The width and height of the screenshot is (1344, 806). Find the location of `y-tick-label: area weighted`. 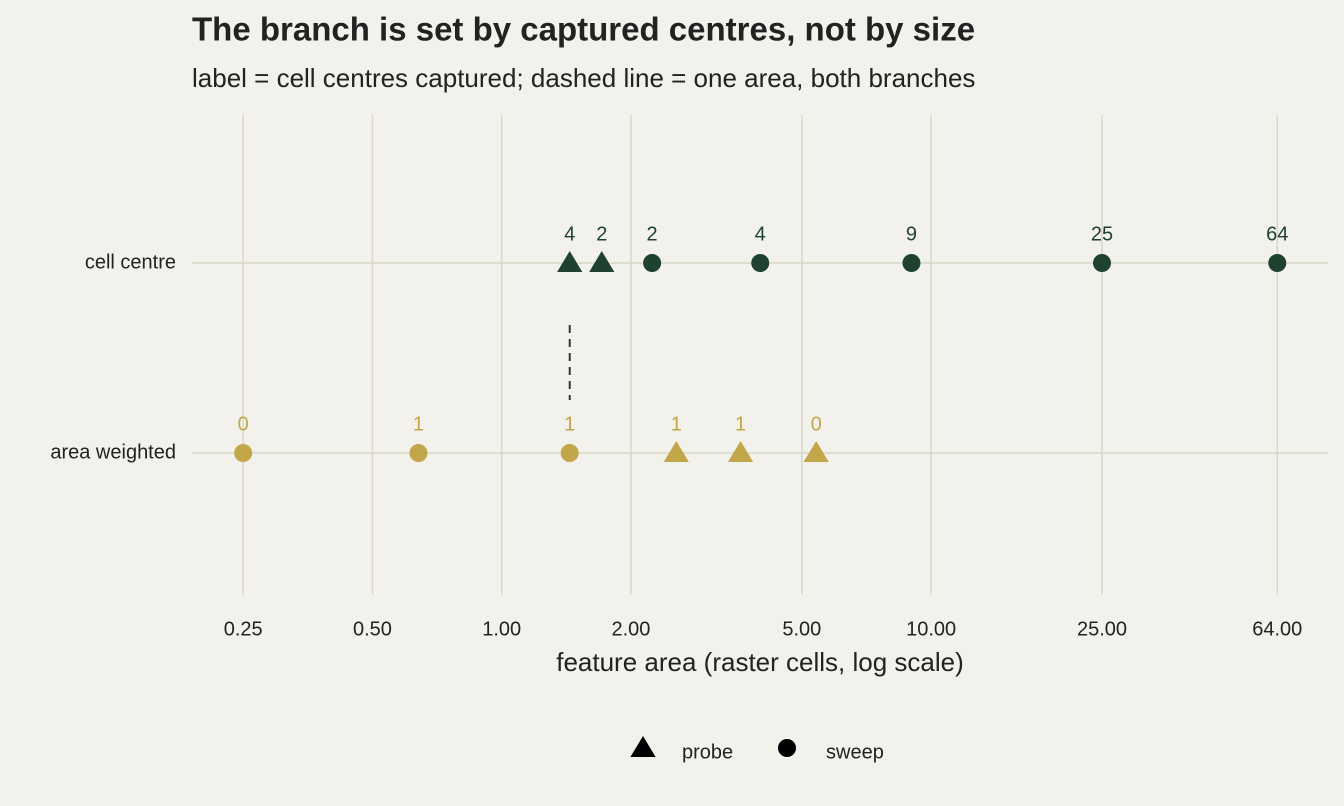

y-tick-label: area weighted is located at coordinates (113, 452).